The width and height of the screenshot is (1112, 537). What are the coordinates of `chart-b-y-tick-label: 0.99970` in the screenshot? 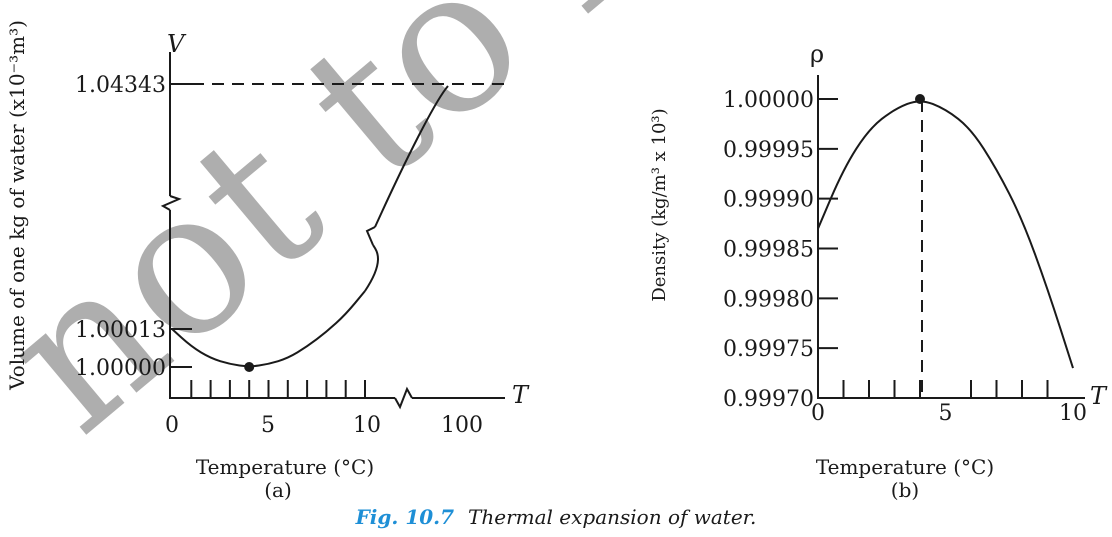 It's located at (768, 399).